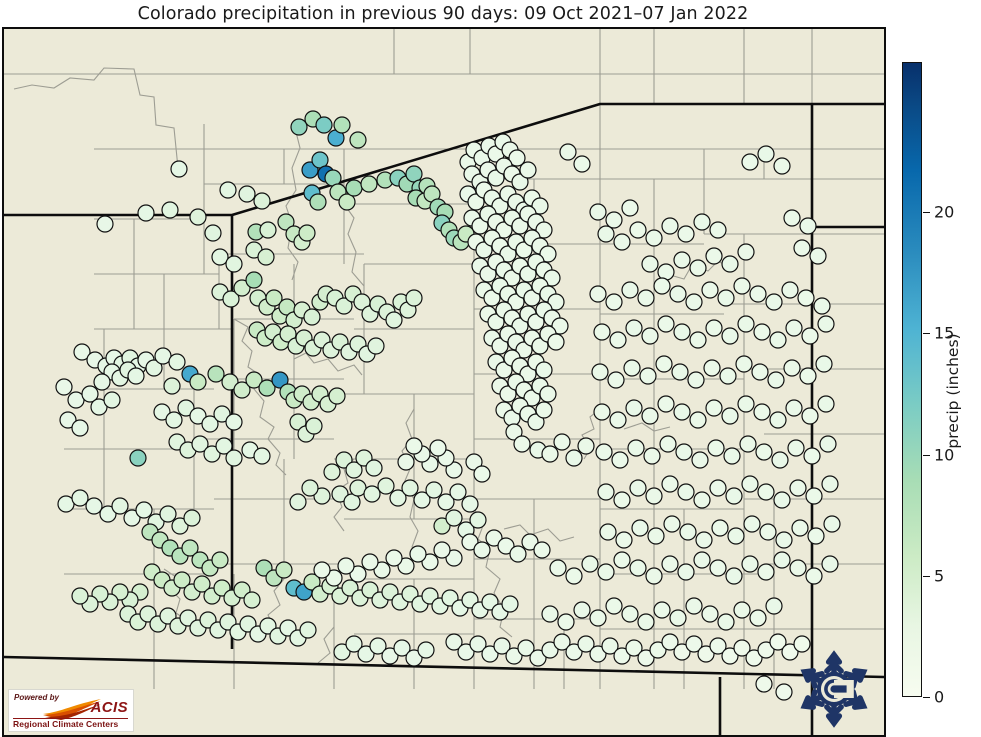 This screenshot has width=981, height=737. What do you see at coordinates (109, 707) in the screenshot?
I see `acis-wordmark: ACIS` at bounding box center [109, 707].